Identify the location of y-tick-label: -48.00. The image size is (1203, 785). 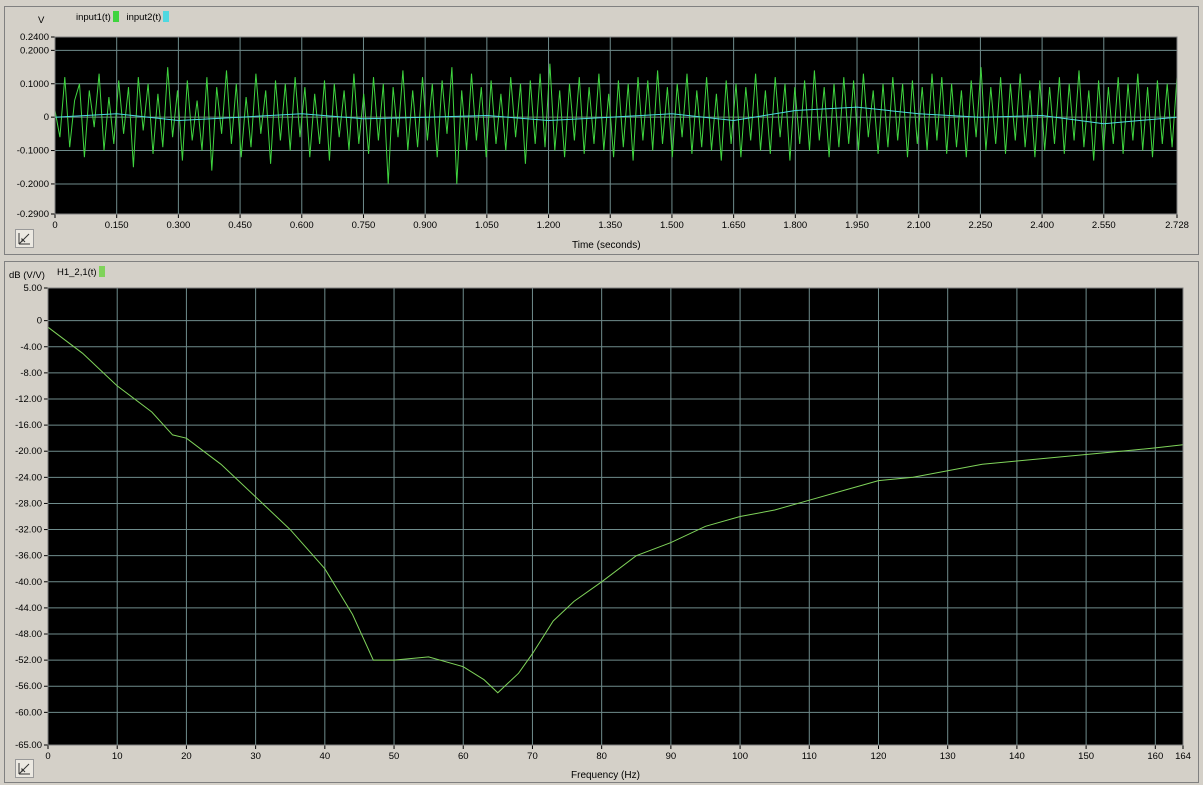
(28, 634).